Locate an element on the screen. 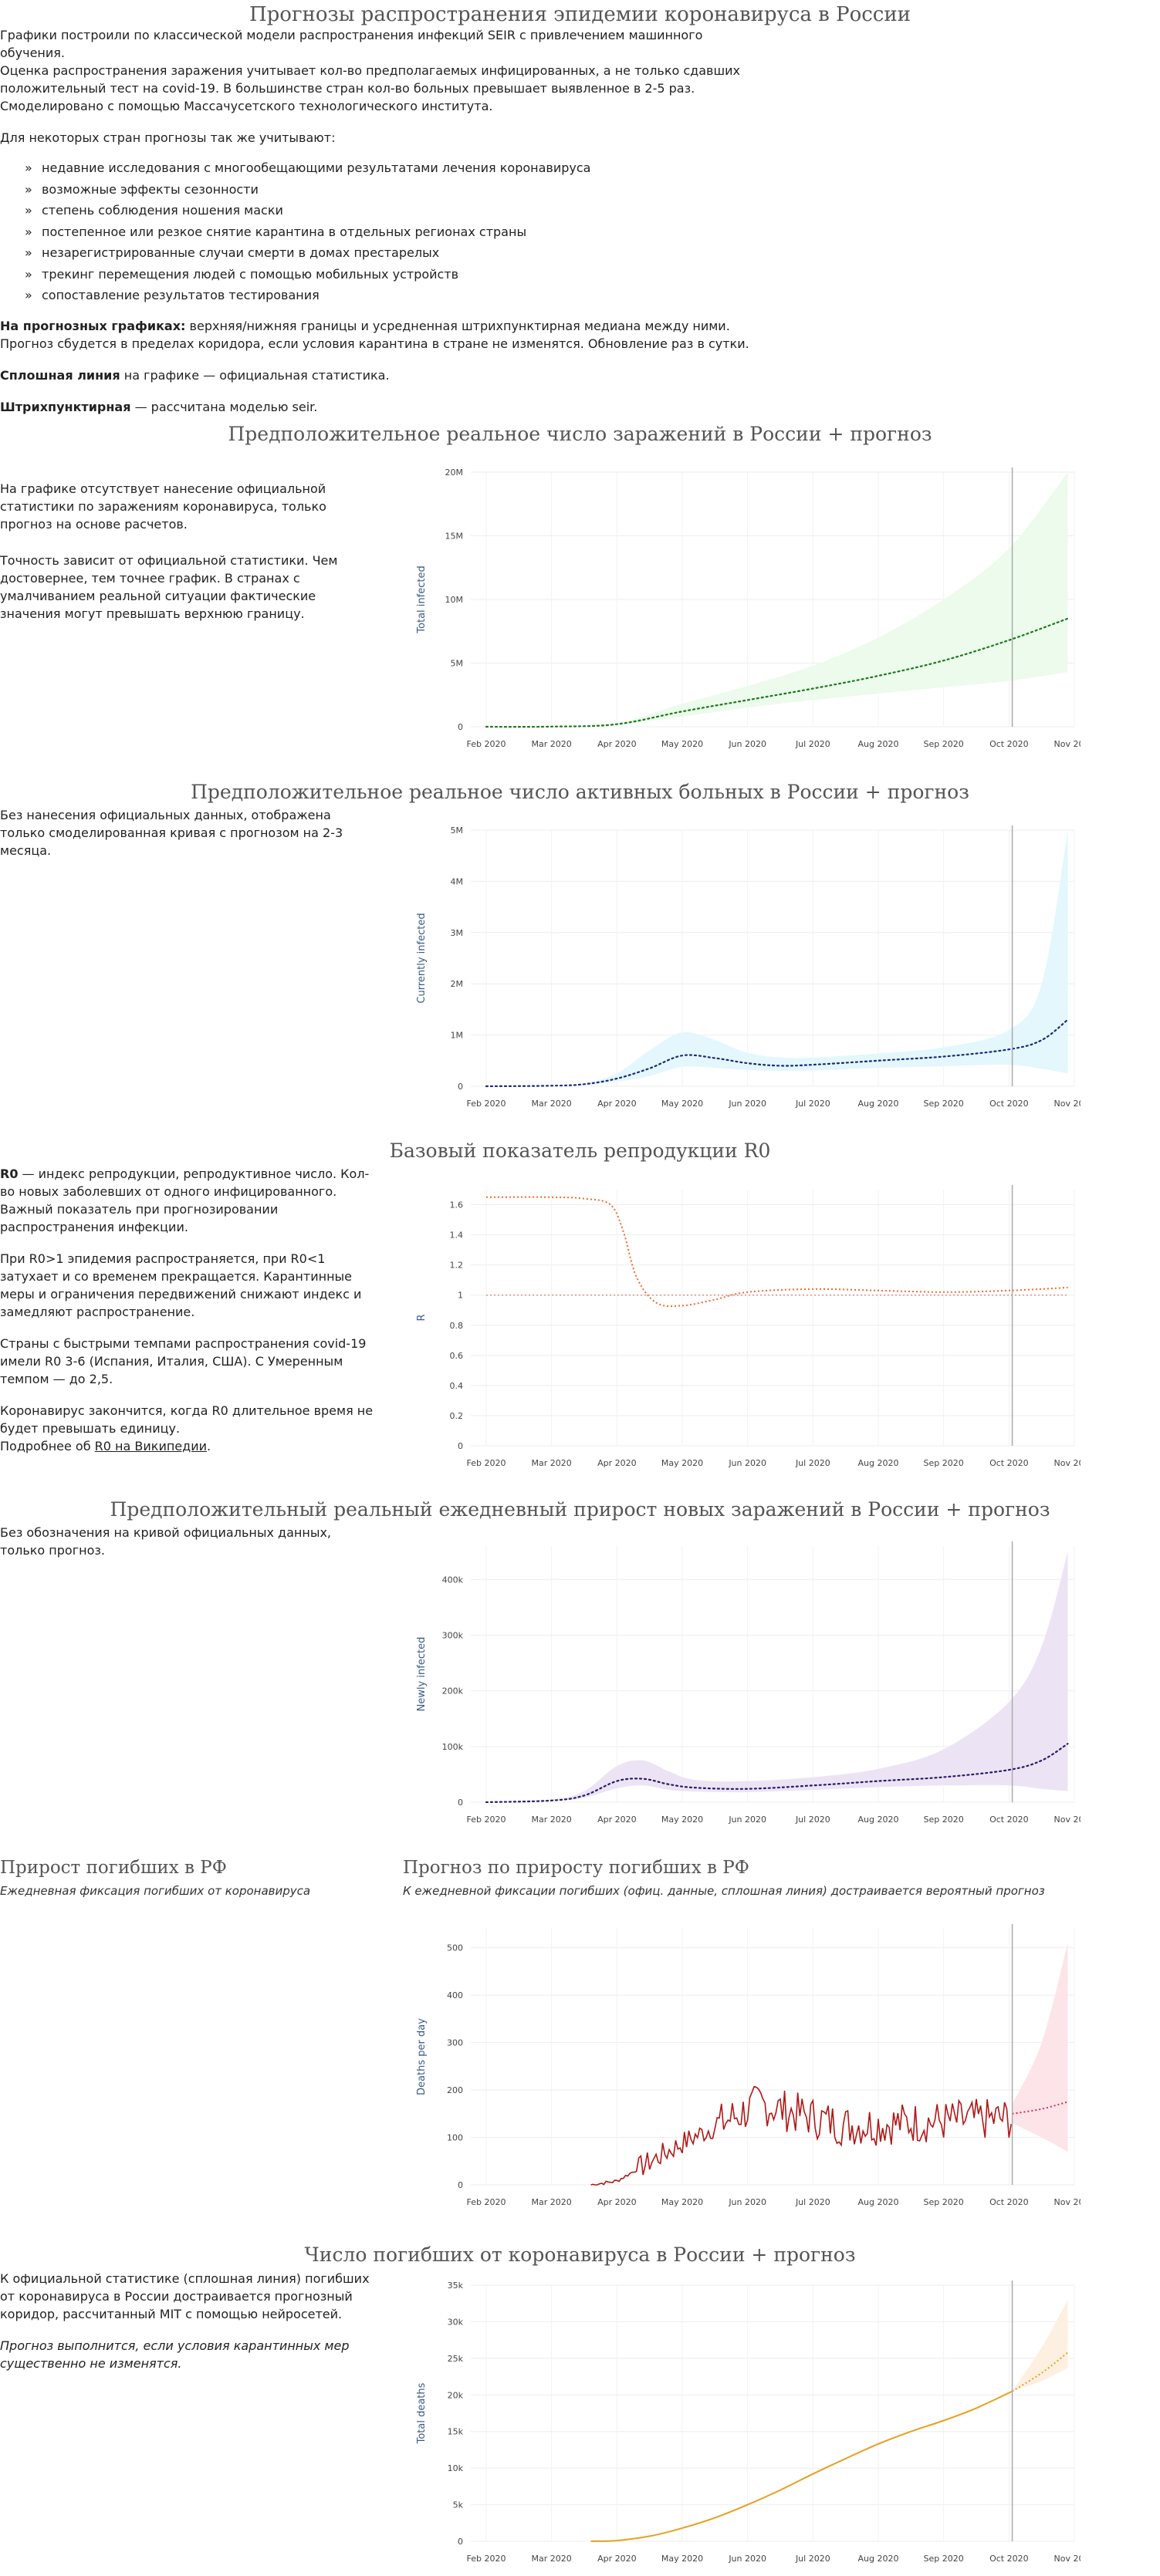  factor-item: сопоставление результатов тестирования is located at coordinates (394, 295).